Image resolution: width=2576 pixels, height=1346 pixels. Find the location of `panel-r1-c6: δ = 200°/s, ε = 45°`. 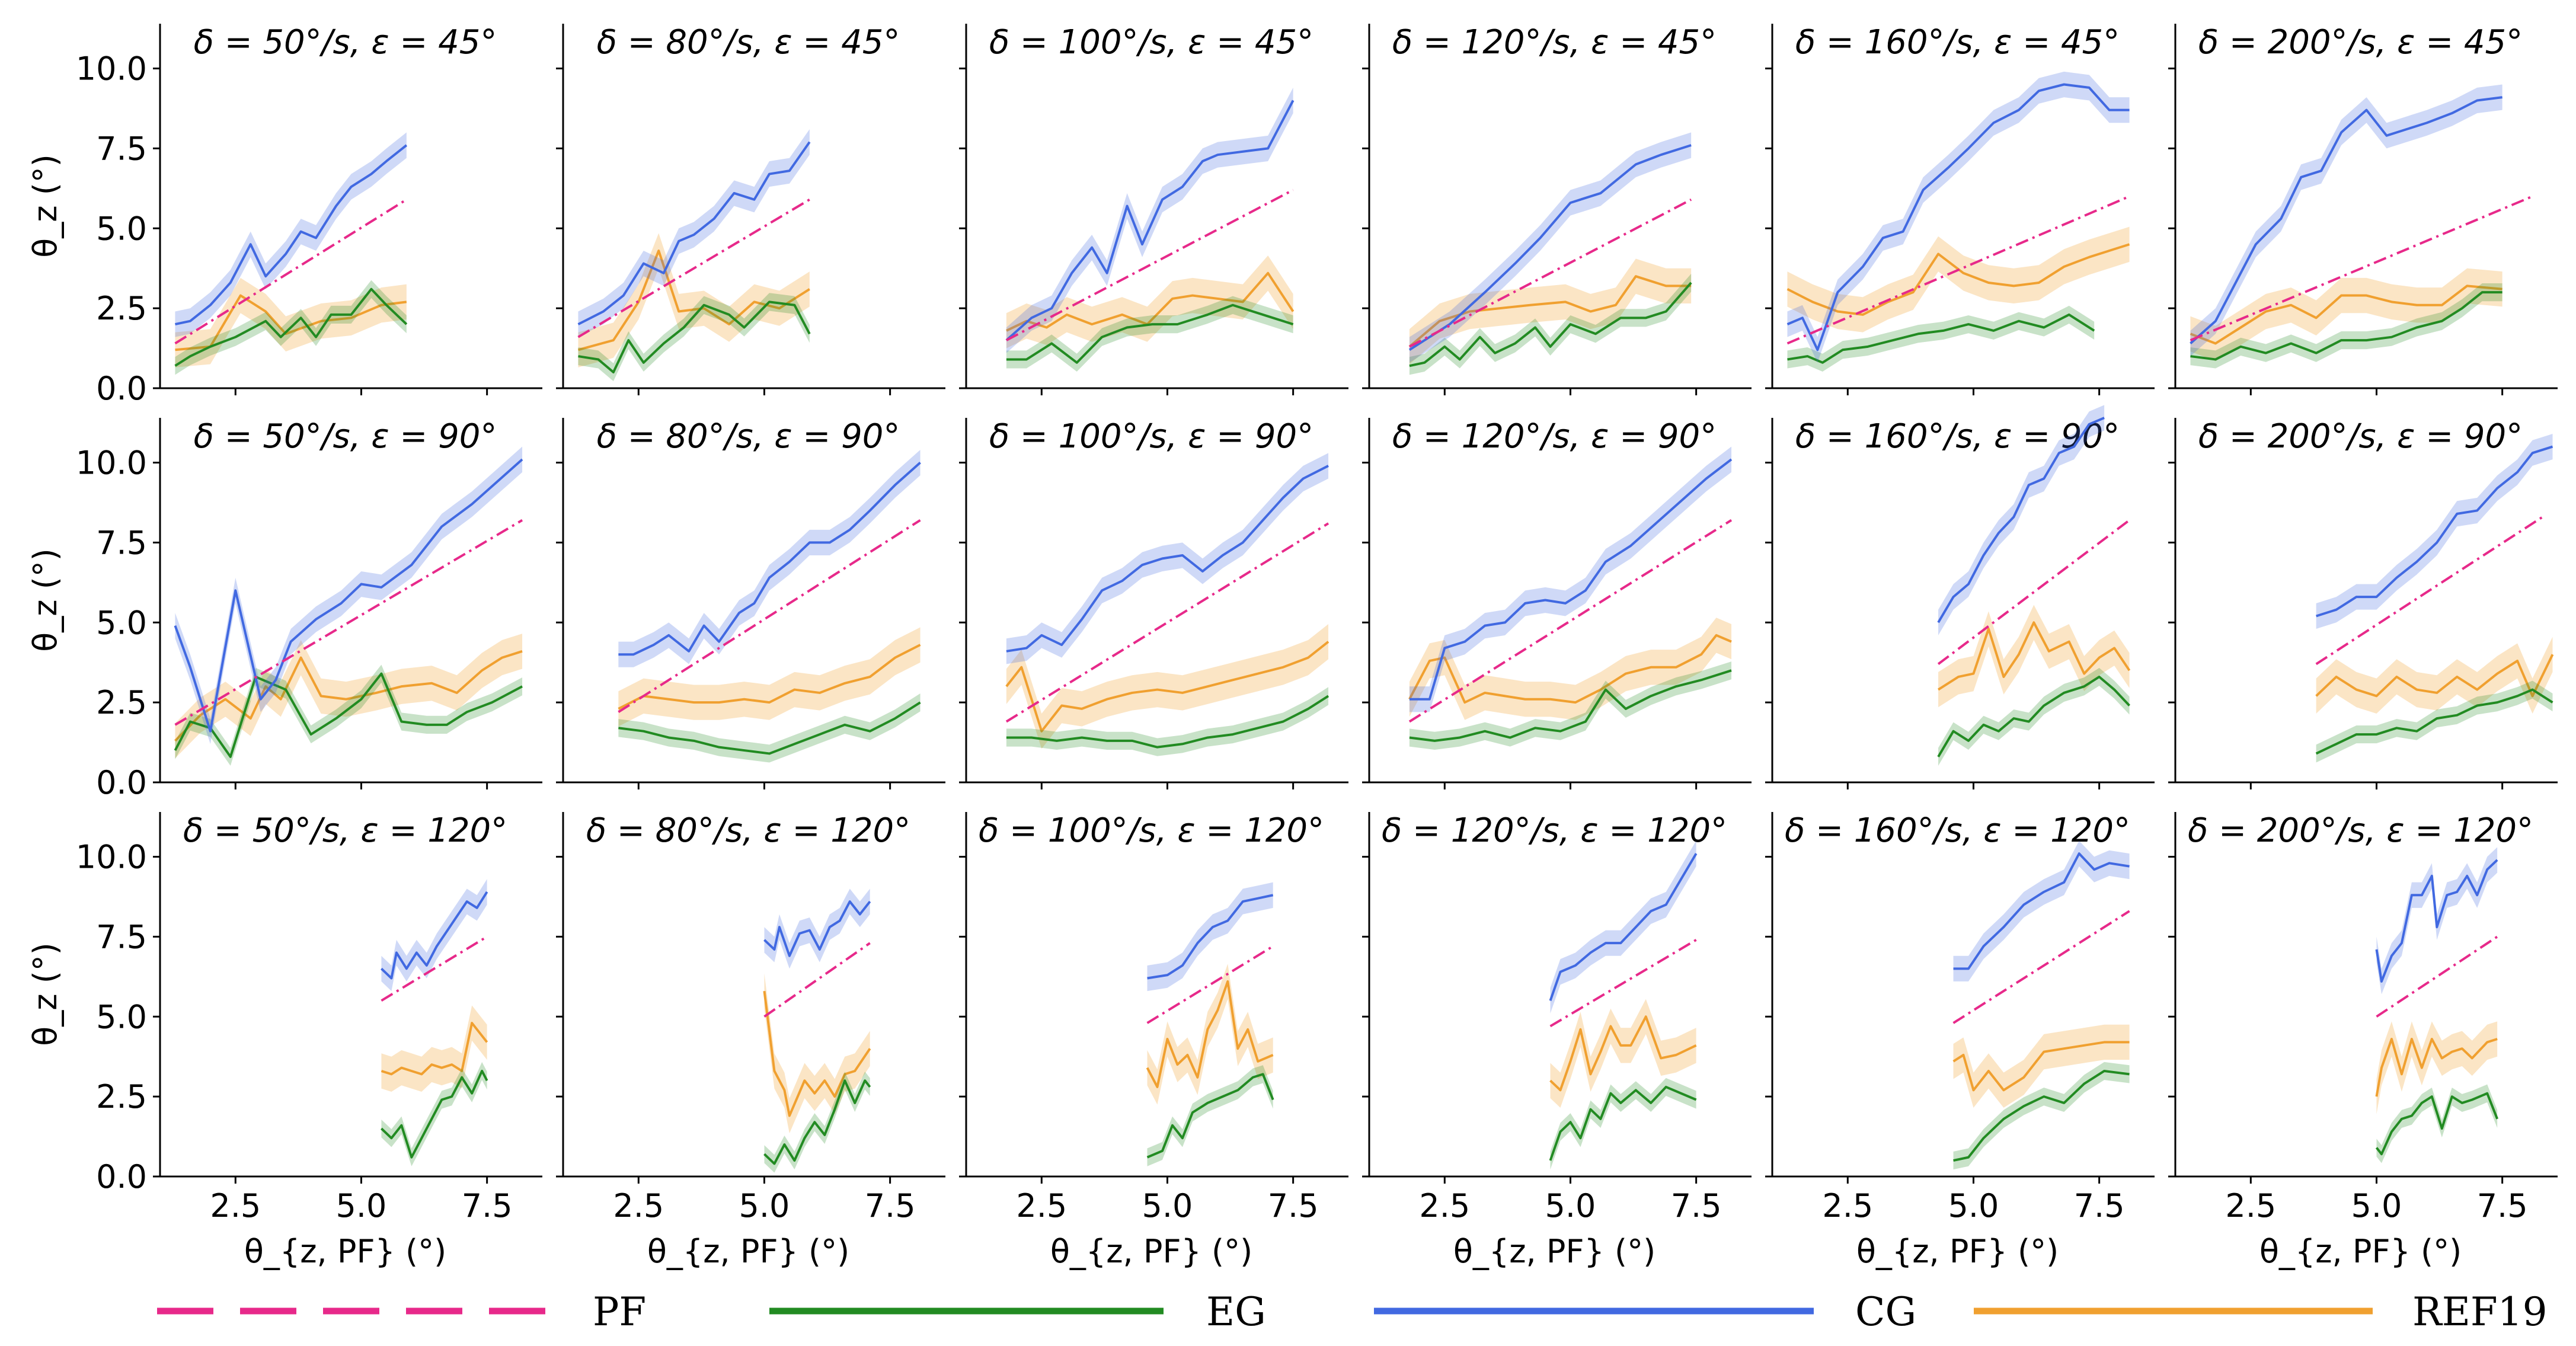

panel-r1-c6: δ = 200°/s, ε = 45° is located at coordinates (2363, 209).